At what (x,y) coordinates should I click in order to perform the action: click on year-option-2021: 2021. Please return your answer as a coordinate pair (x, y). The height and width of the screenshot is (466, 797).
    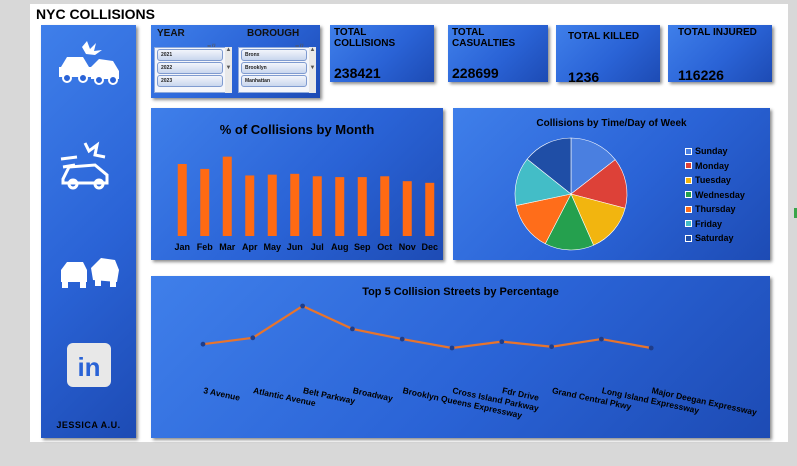
    Looking at the image, I should click on (190, 55).